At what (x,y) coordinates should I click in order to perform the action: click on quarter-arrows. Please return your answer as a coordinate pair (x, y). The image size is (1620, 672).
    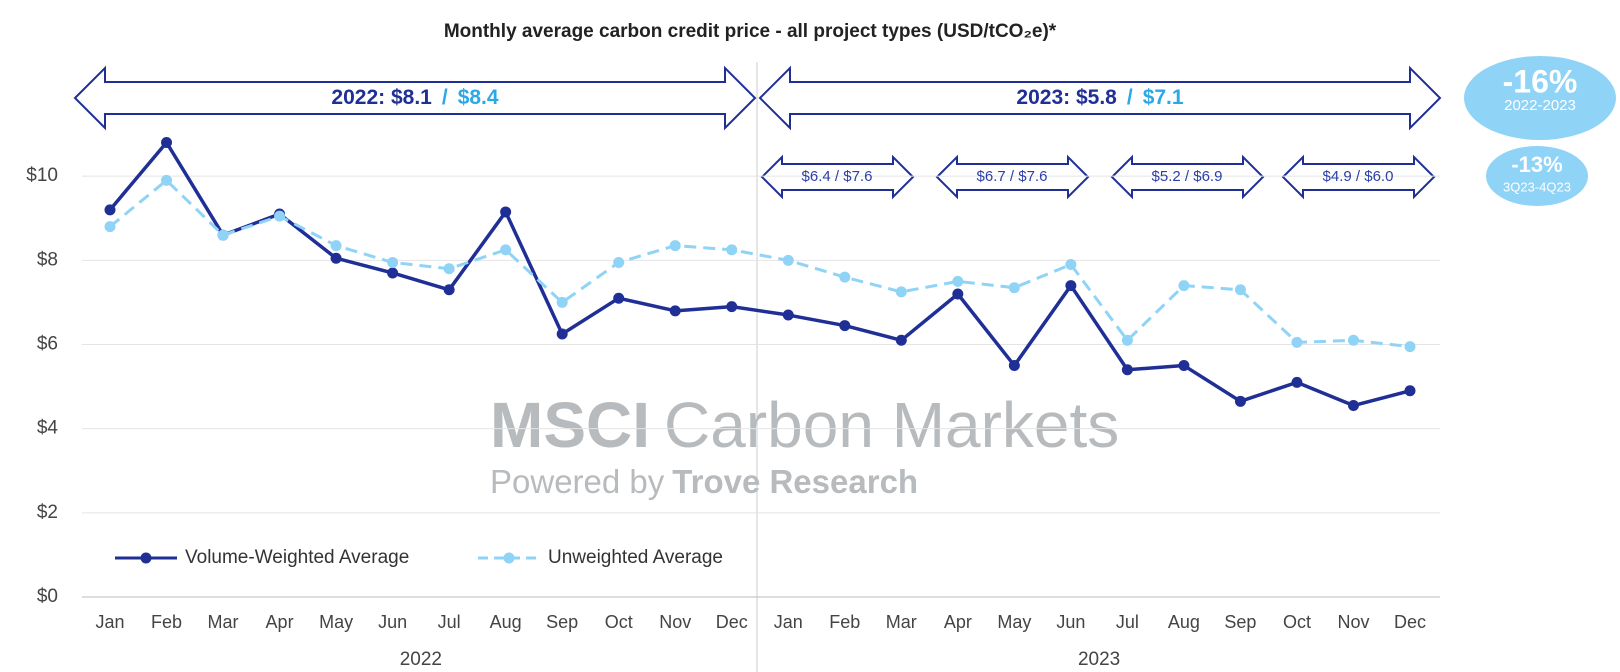
    Looking at the image, I should click on (1098, 177).